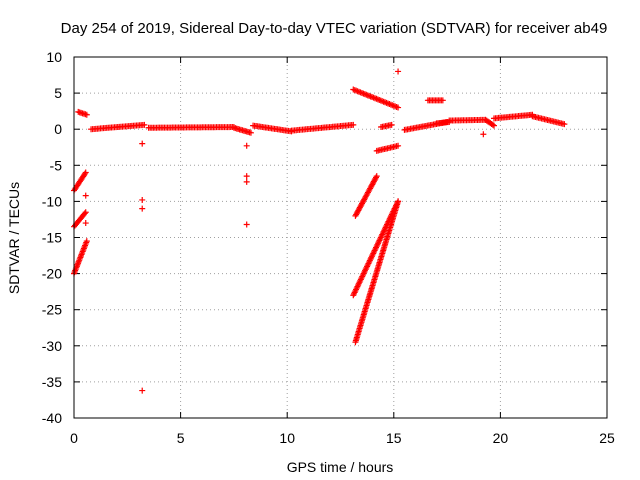  I want to click on y-tick-labels: 10 5 0 -5 -10 -15 -20 -25 -30 -35 -40, so click(52, 237).